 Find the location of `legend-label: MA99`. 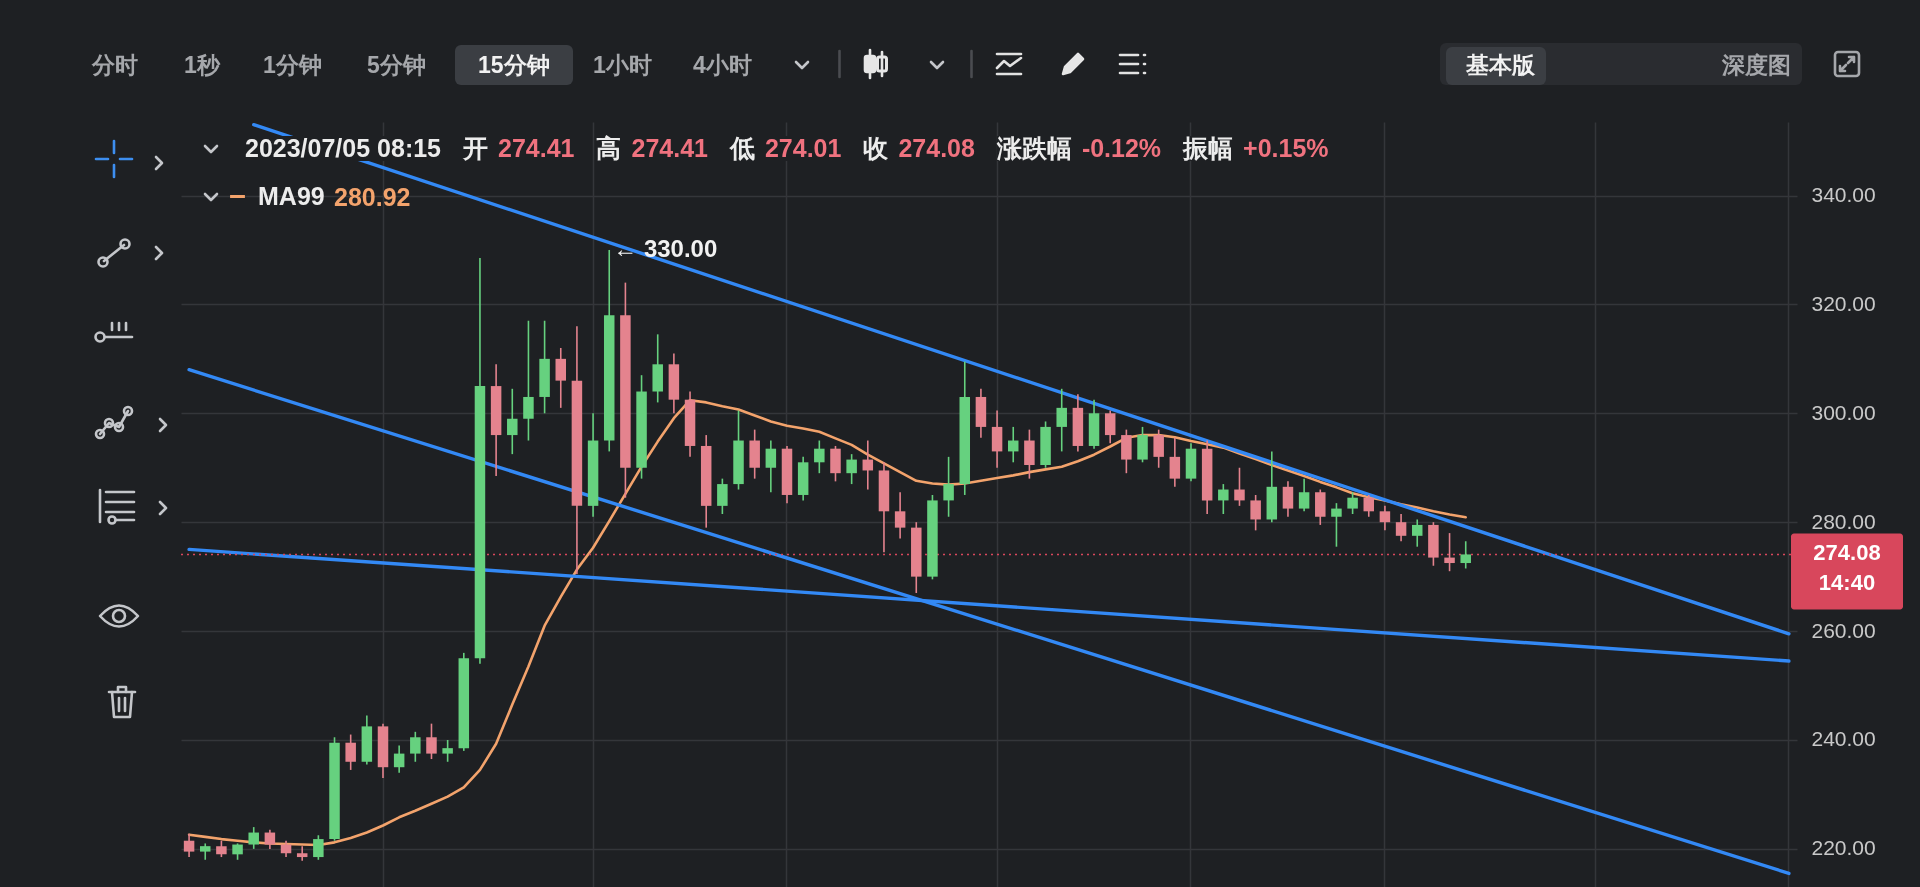

legend-label: MA99 is located at coordinates (291, 195).